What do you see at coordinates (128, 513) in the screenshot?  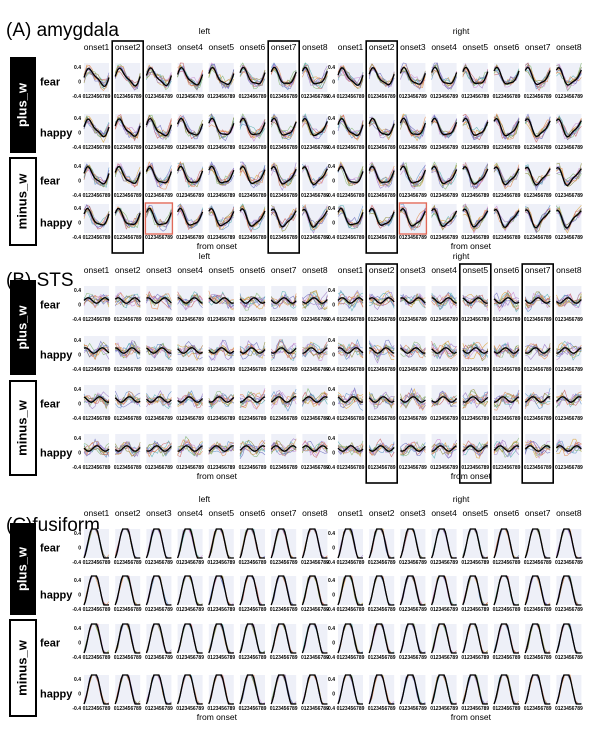 I see `column-header: onset2` at bounding box center [128, 513].